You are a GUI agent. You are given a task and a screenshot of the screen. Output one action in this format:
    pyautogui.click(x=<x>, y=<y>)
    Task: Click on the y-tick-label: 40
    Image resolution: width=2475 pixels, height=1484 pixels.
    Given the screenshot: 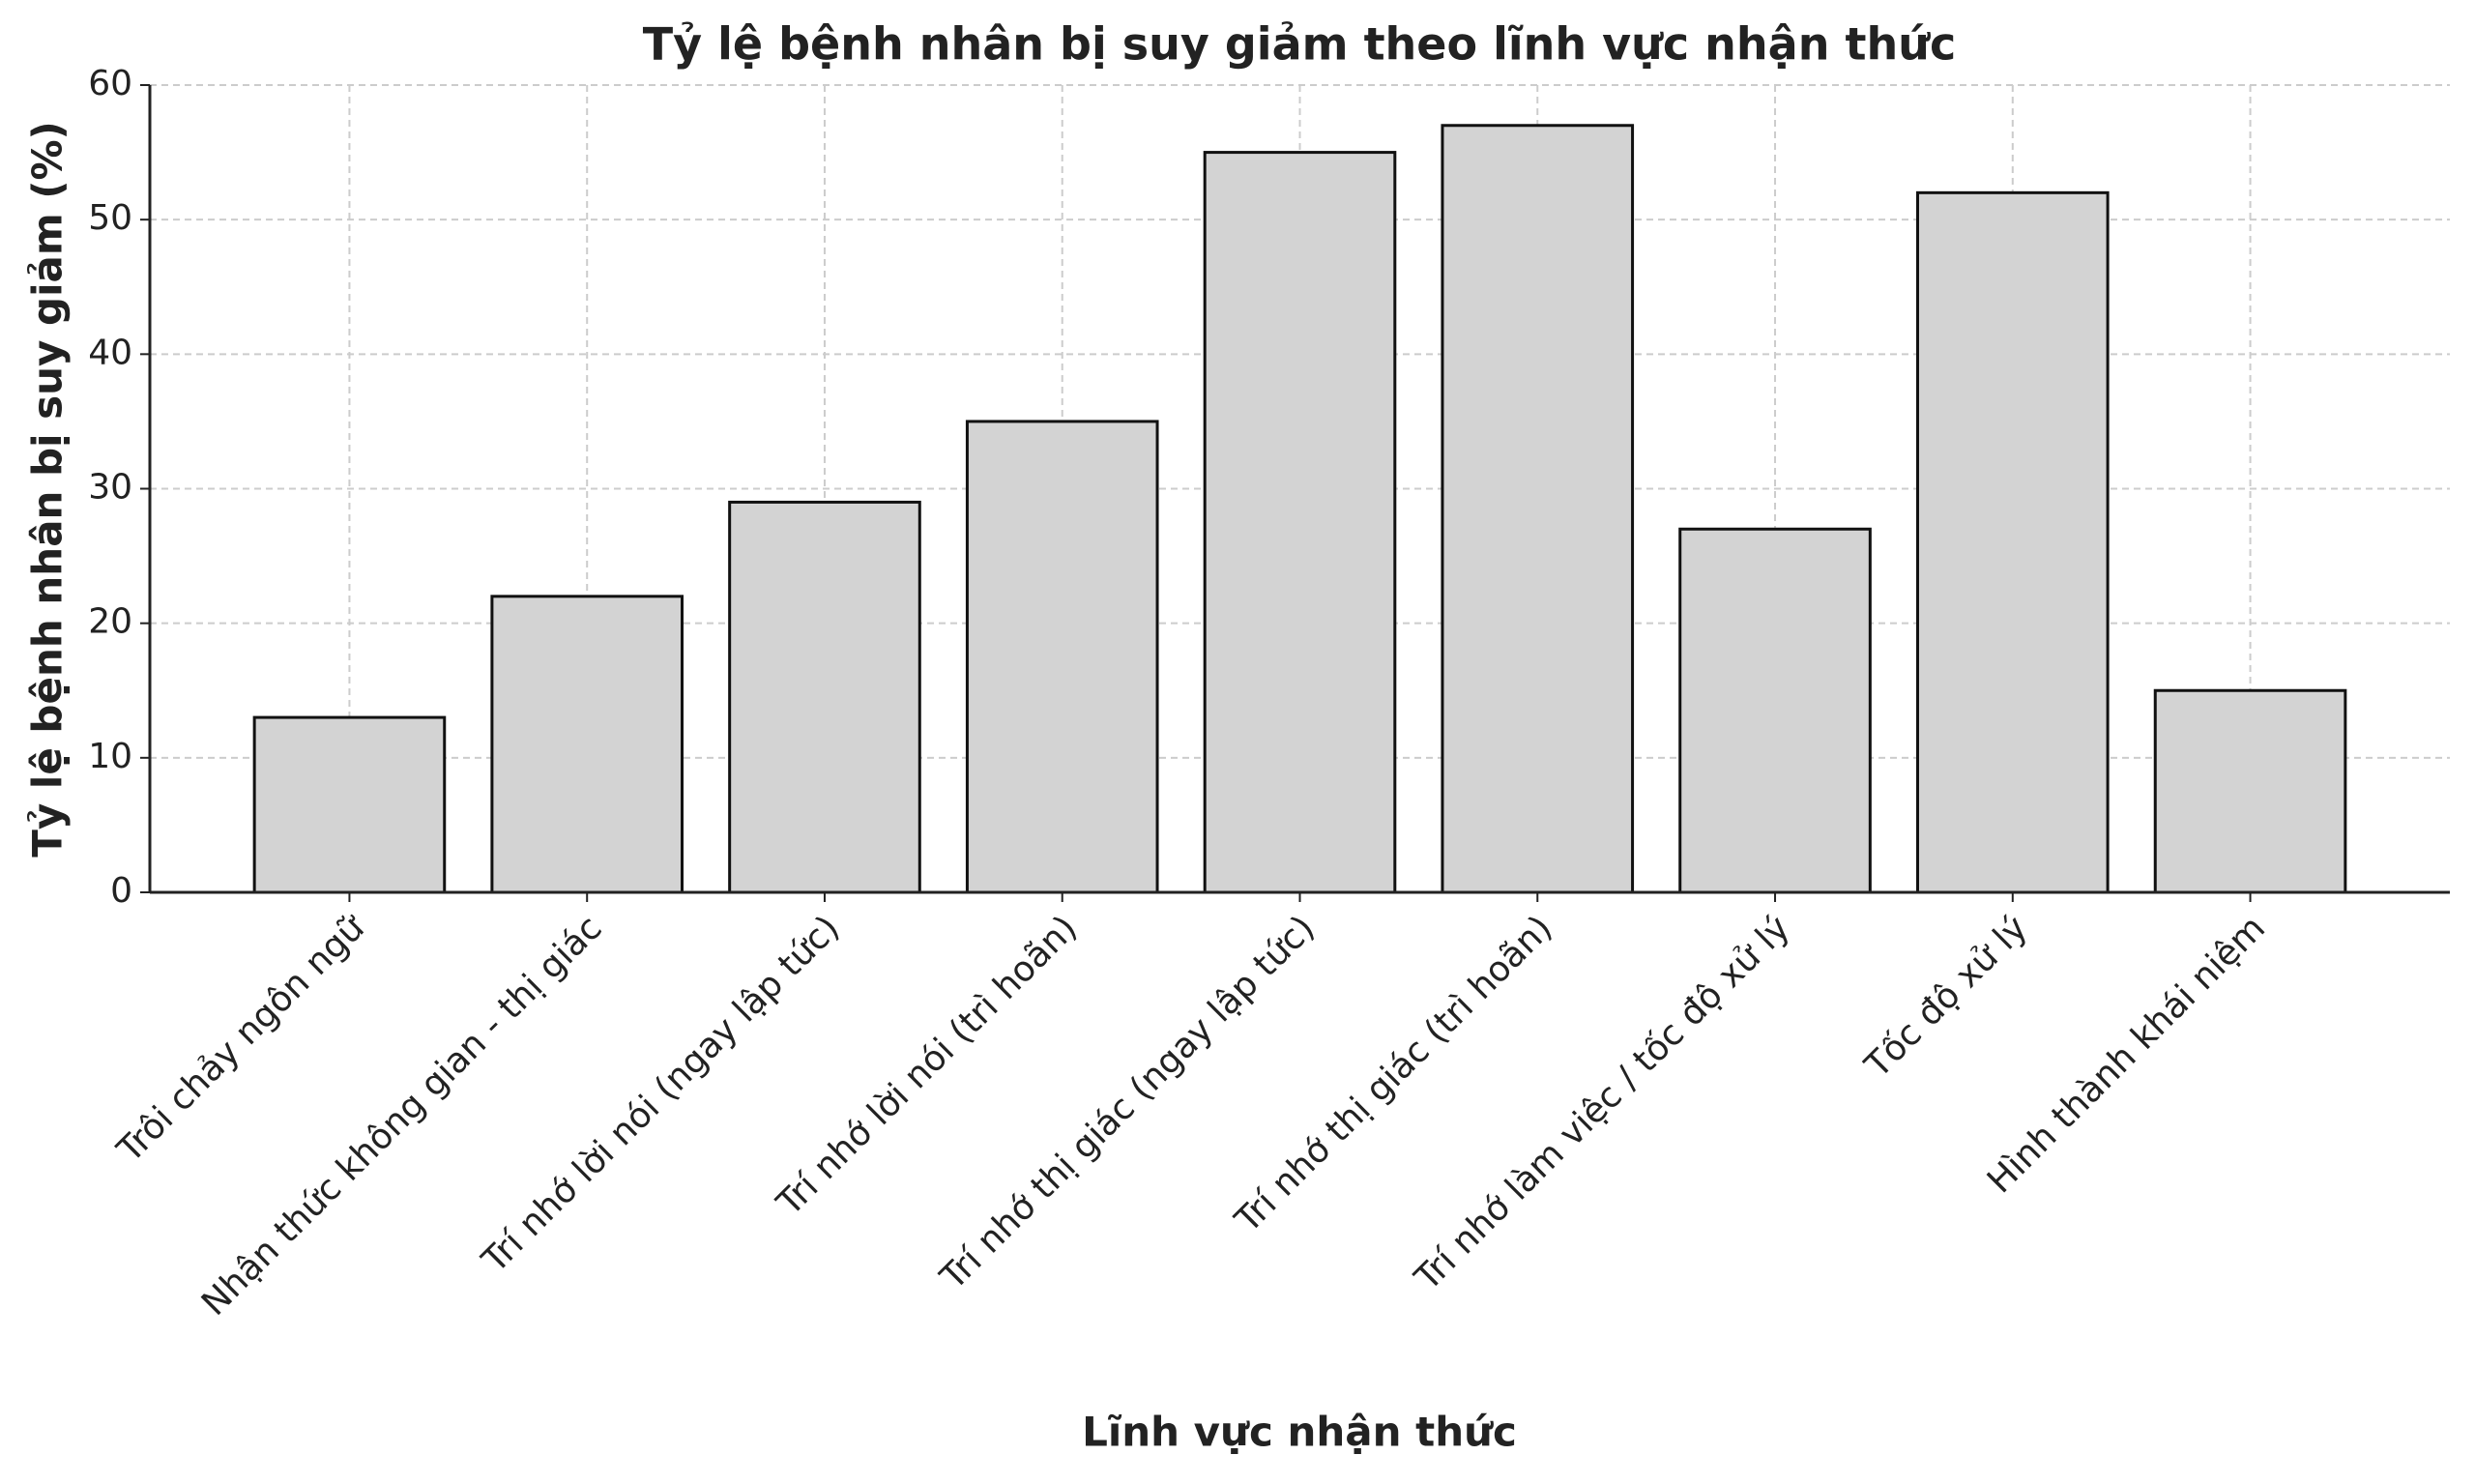 What is the action you would take?
    pyautogui.click(x=110, y=353)
    